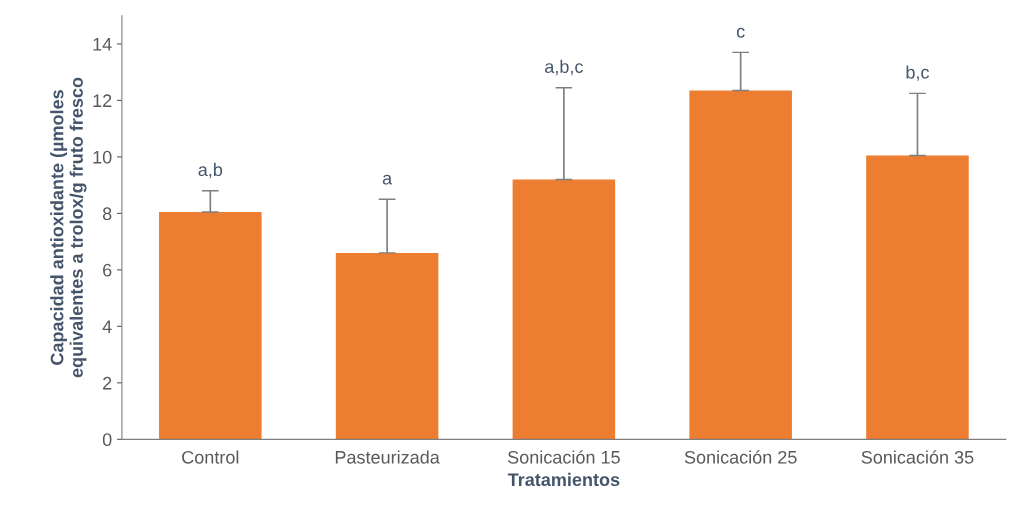 Image resolution: width=1016 pixels, height=523 pixels. What do you see at coordinates (107, 383) in the screenshot?
I see `y-tick-label: 2` at bounding box center [107, 383].